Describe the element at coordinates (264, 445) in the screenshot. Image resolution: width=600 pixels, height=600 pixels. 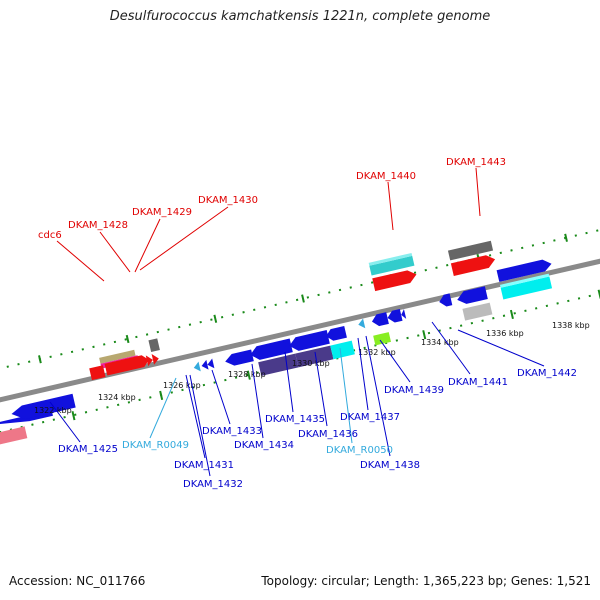
I see `gene-label-dkam-1434: DKAM_1434` at that location.